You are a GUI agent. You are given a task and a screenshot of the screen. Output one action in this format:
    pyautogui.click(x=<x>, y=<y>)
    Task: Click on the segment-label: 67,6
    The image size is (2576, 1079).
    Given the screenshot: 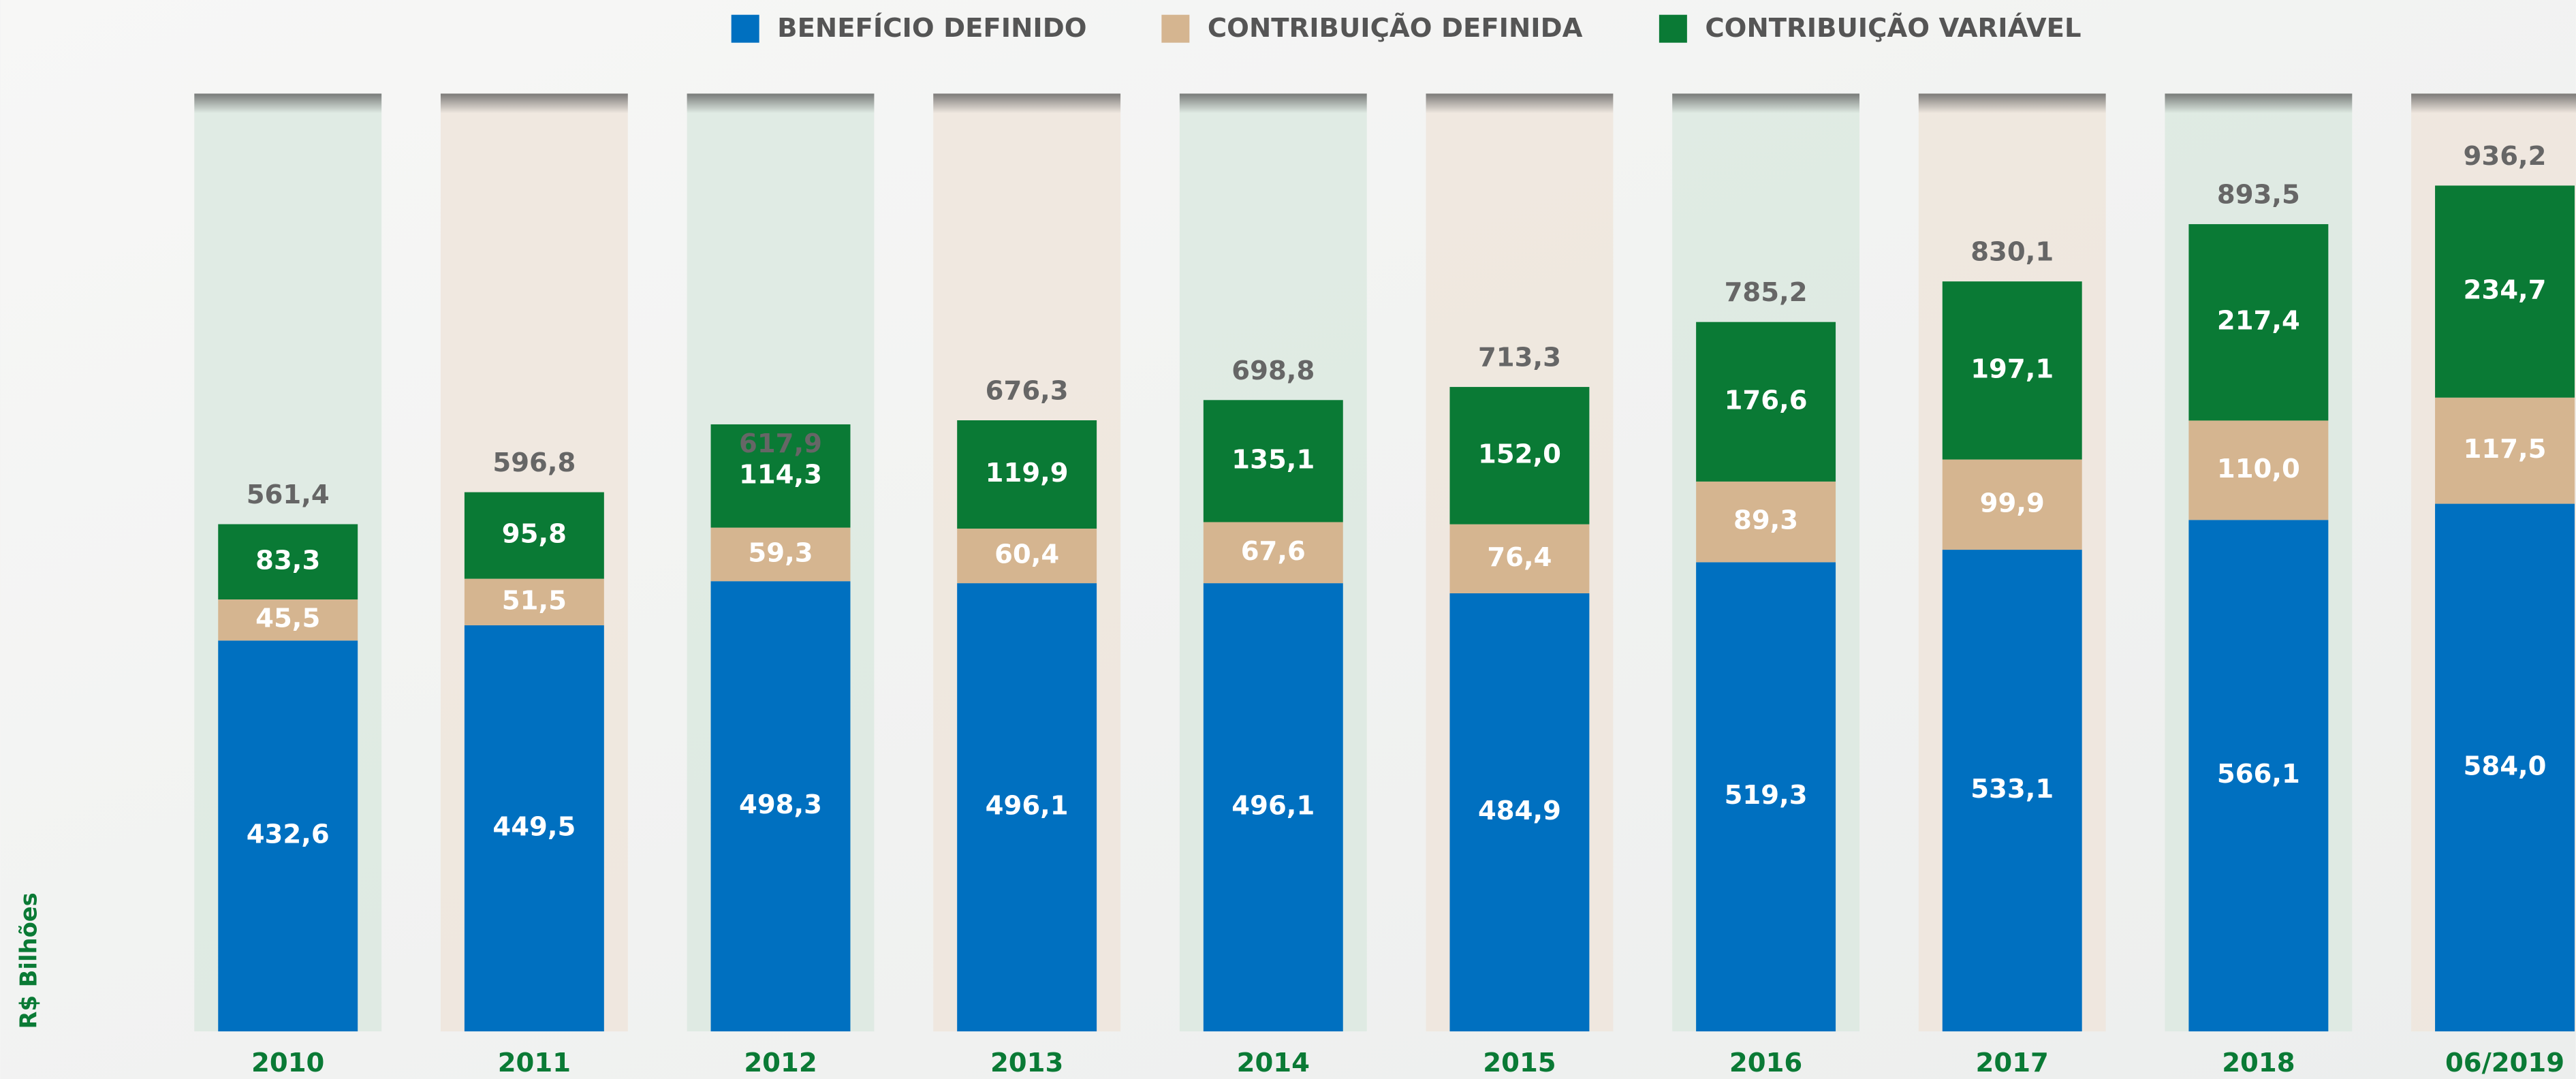 What is the action you would take?
    pyautogui.click(x=1273, y=551)
    